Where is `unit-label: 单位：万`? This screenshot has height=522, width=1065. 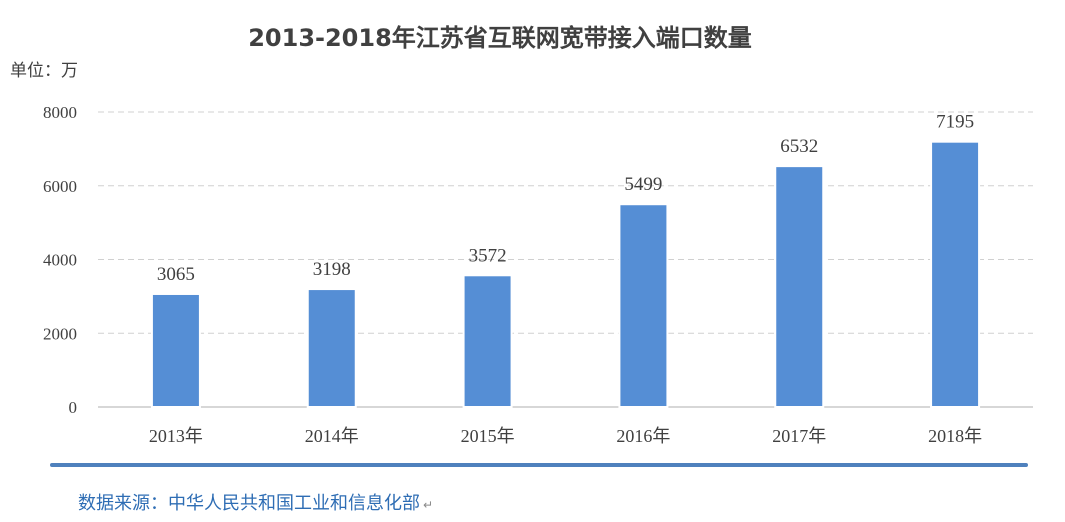
unit-label: 单位：万 is located at coordinates (44, 71).